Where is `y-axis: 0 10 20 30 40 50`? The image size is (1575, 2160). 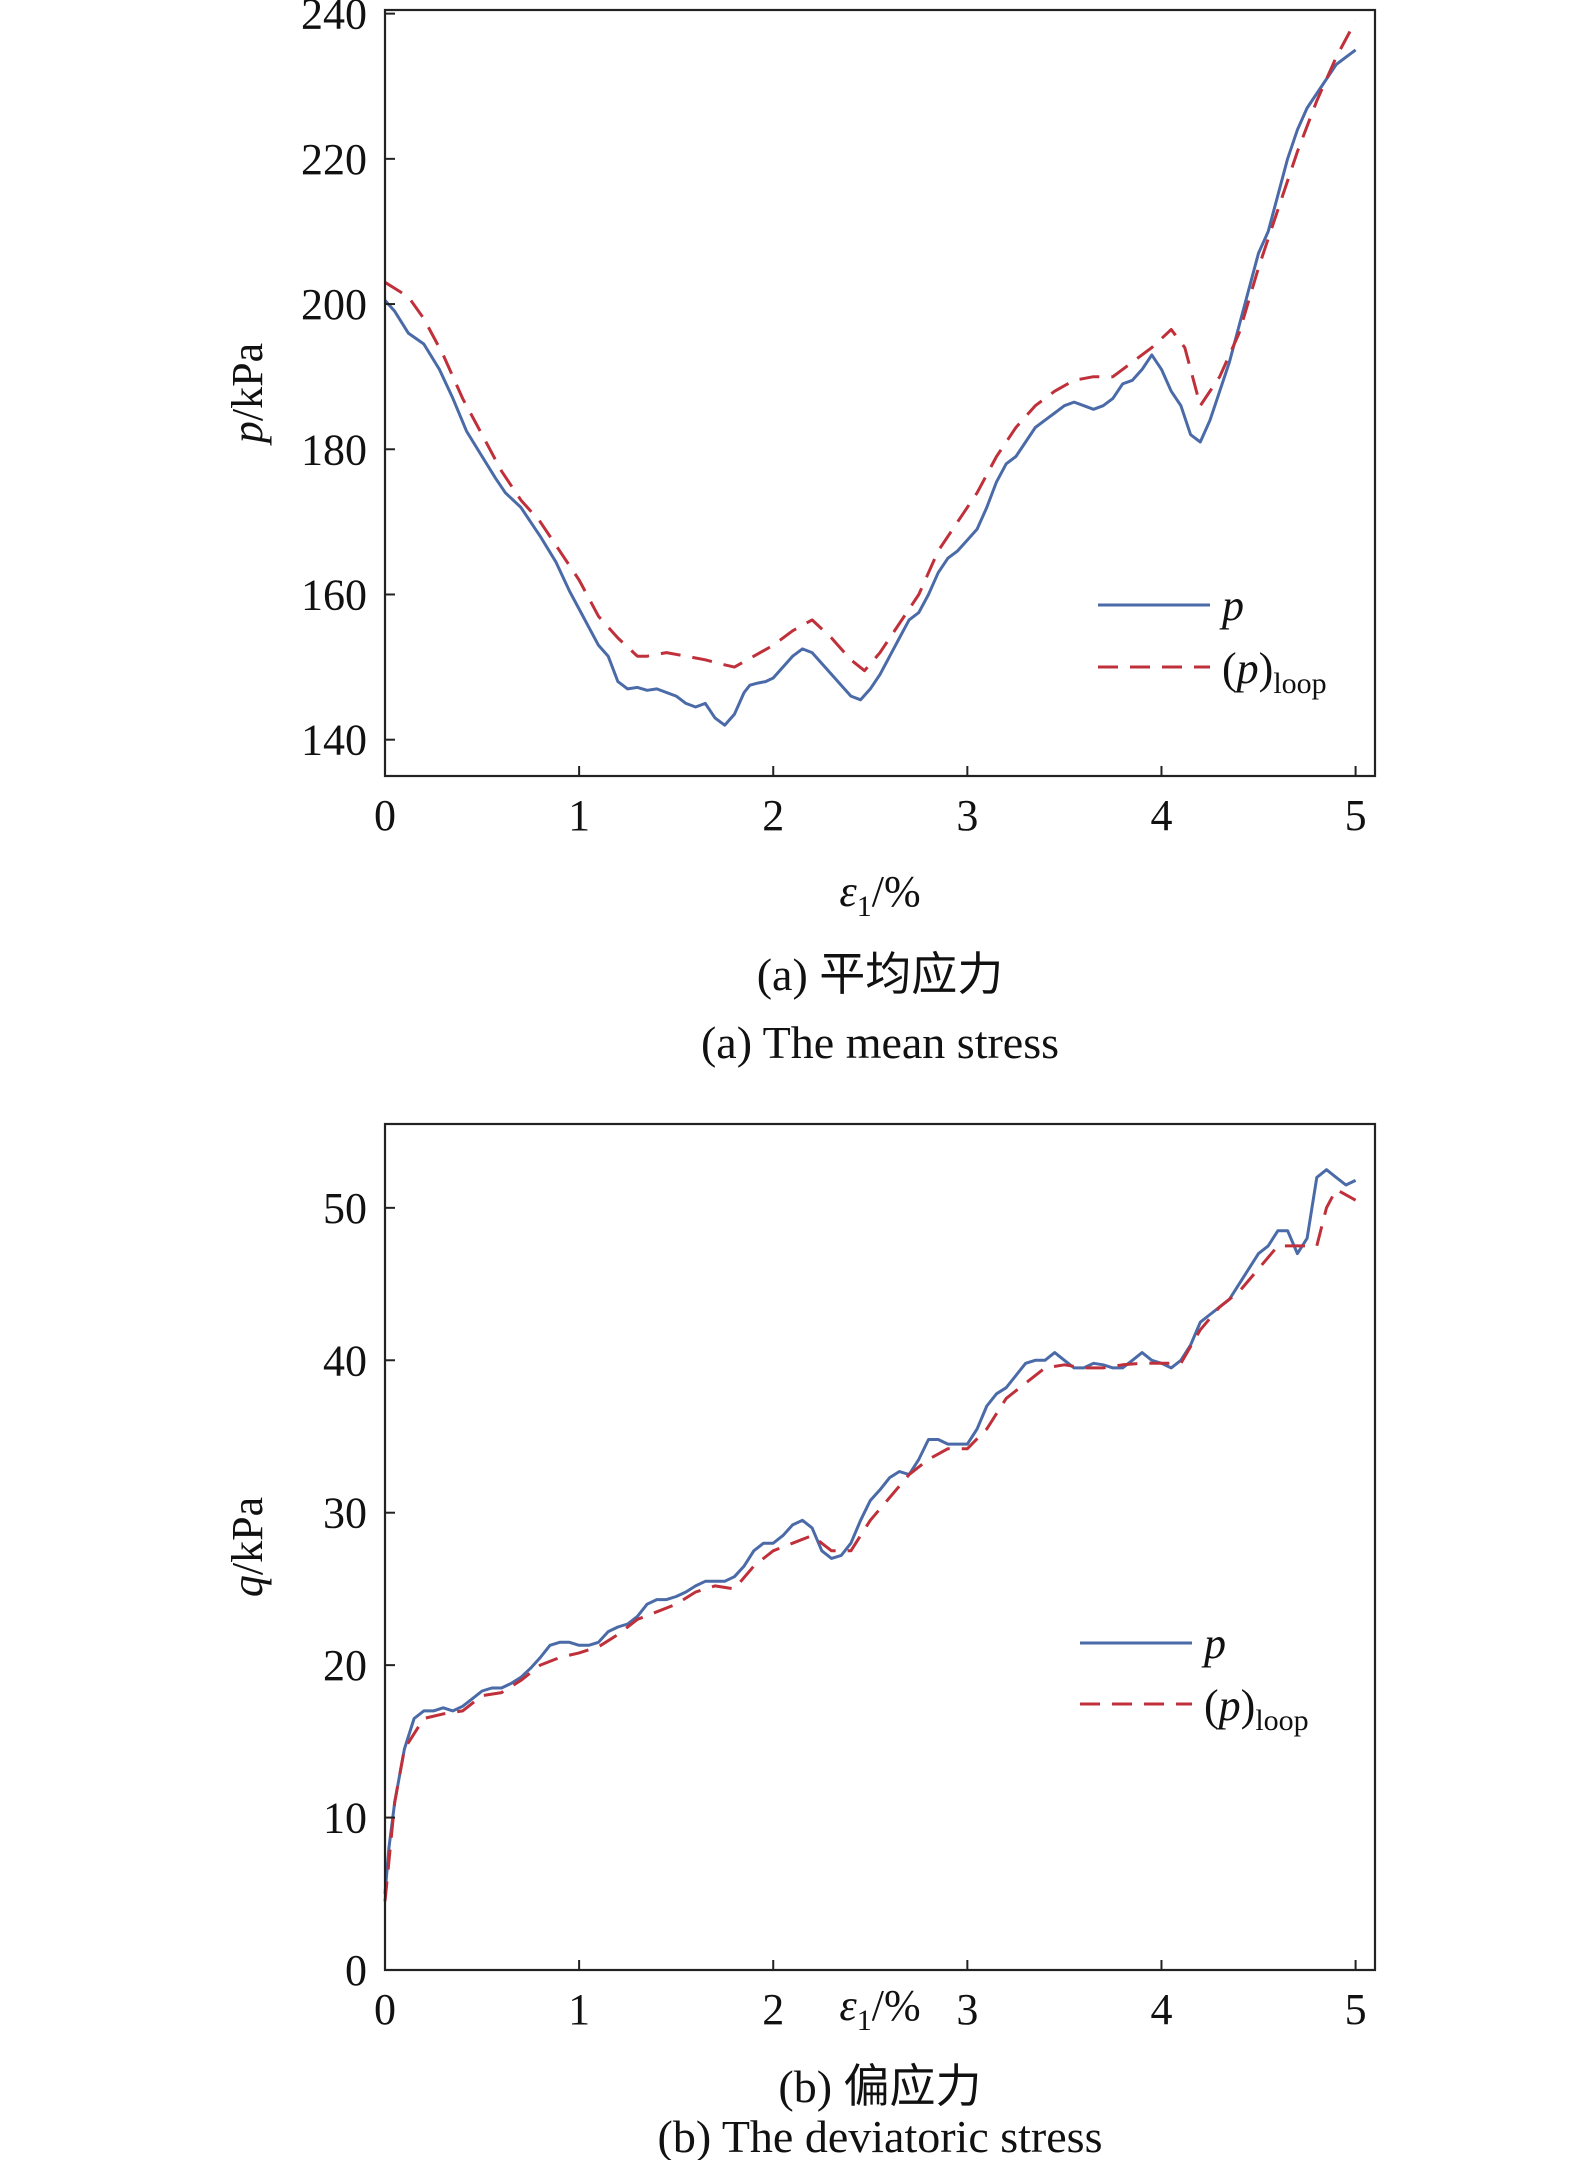 y-axis: 0 10 20 30 40 50 is located at coordinates (359, 1589).